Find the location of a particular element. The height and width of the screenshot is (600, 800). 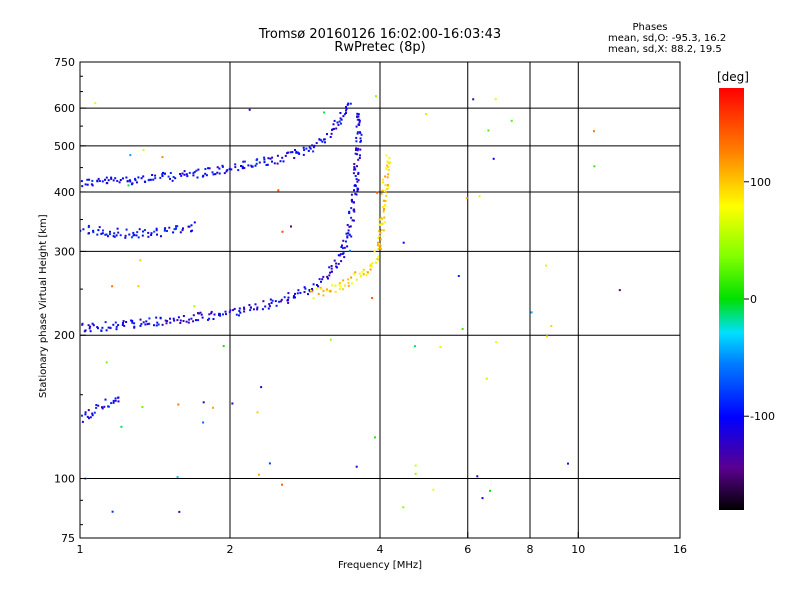

chart-subtitle: RwPretec (8p) is located at coordinates (380, 47).